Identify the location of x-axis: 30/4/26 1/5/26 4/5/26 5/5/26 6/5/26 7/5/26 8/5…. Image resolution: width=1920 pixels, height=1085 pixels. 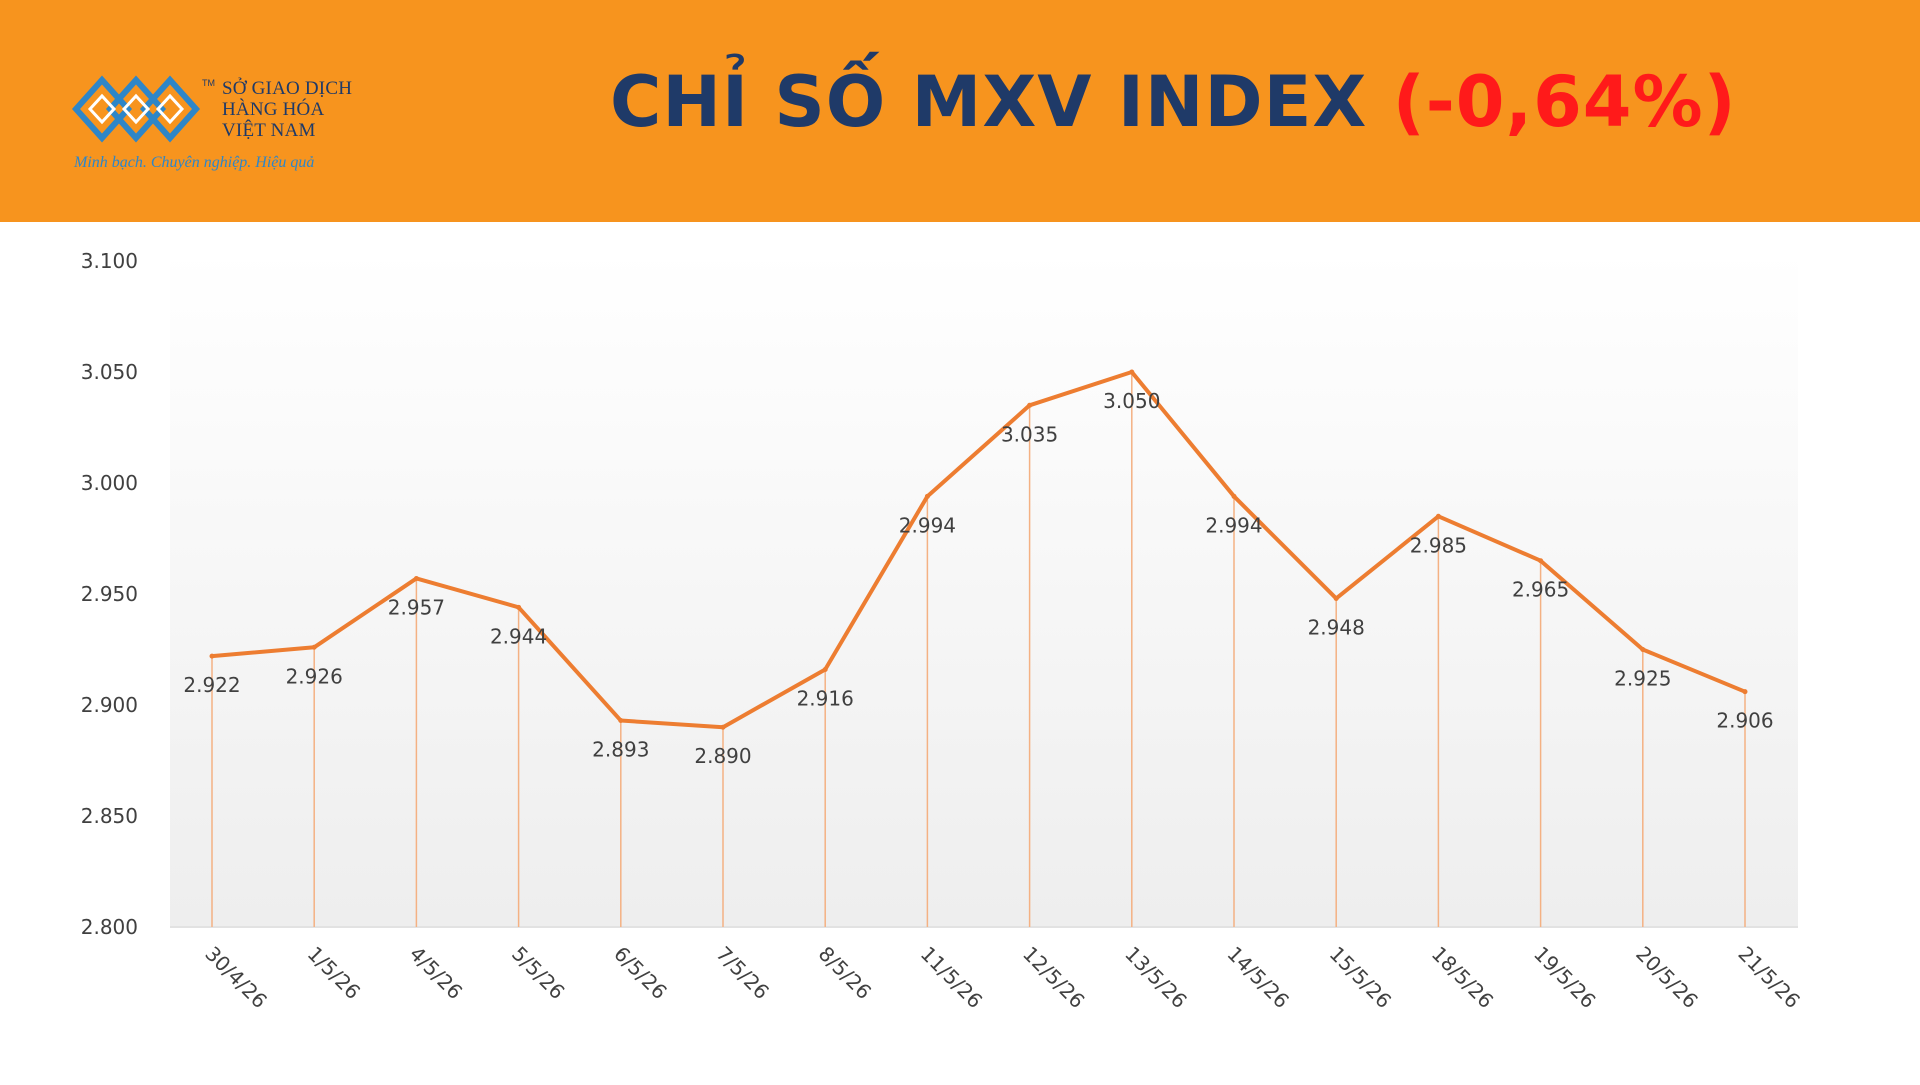
(1002, 977).